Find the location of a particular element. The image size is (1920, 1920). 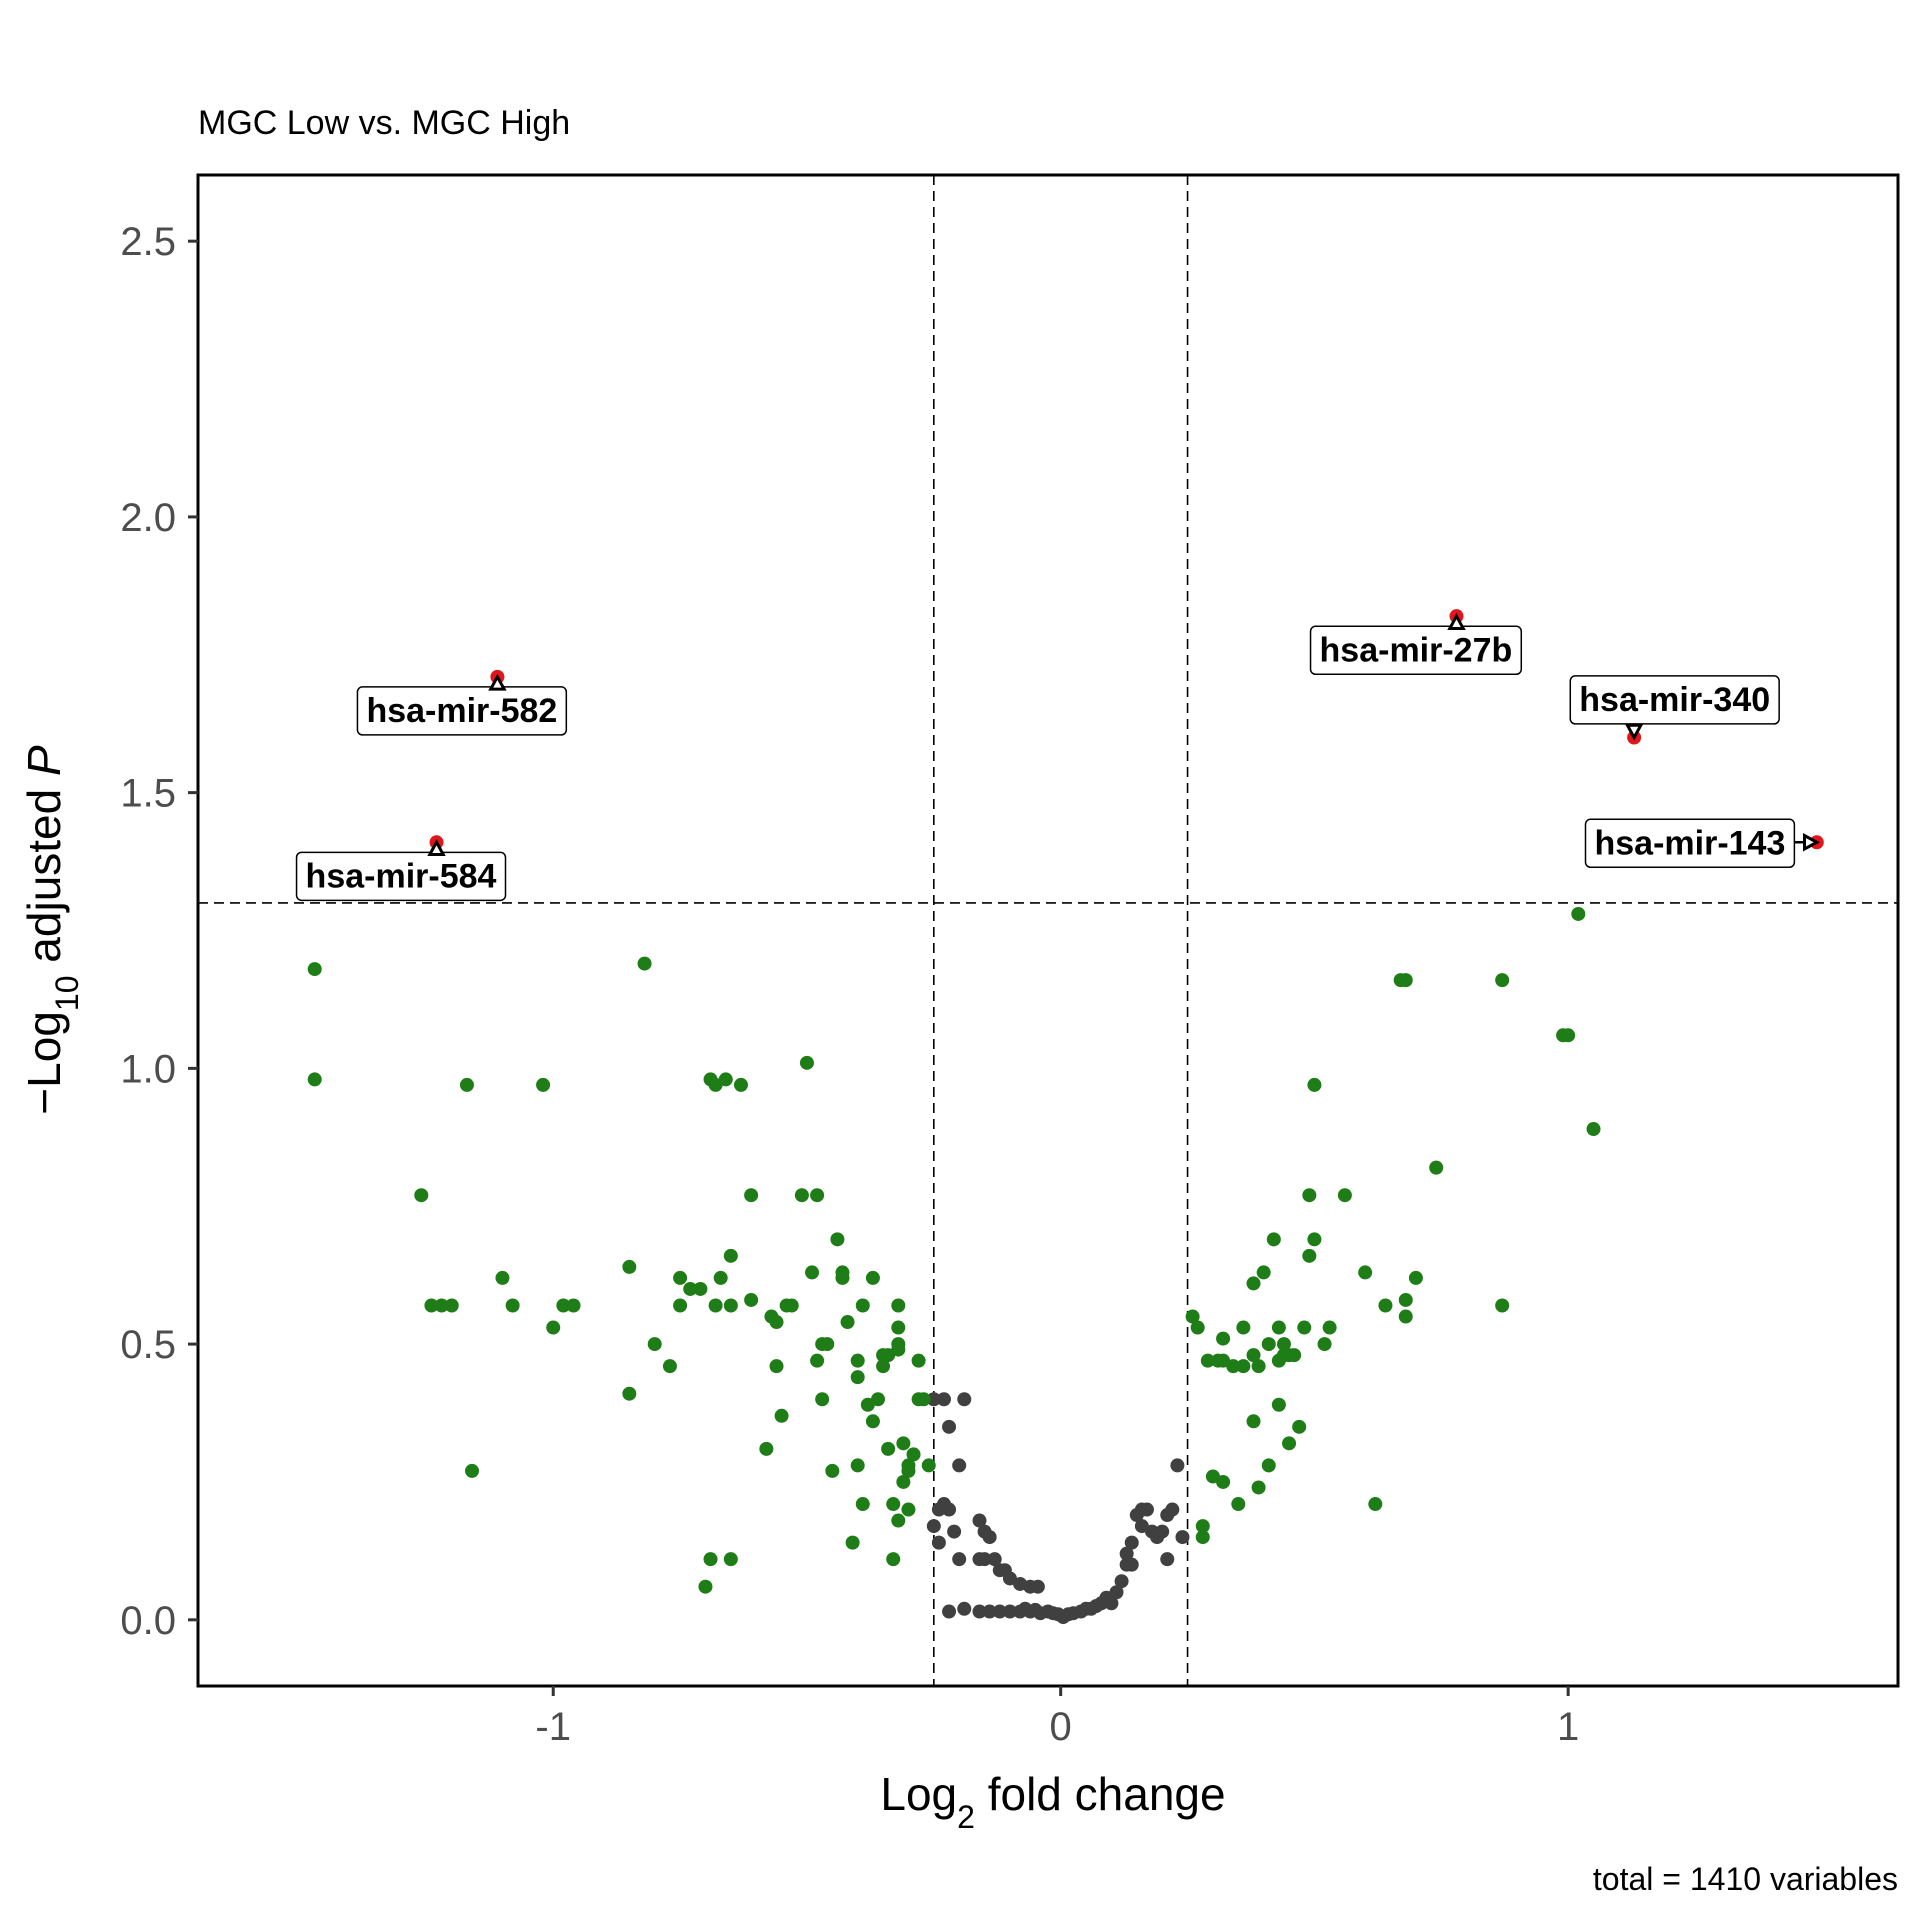

point-label: hsa-mir-27b is located at coordinates (1416, 644).